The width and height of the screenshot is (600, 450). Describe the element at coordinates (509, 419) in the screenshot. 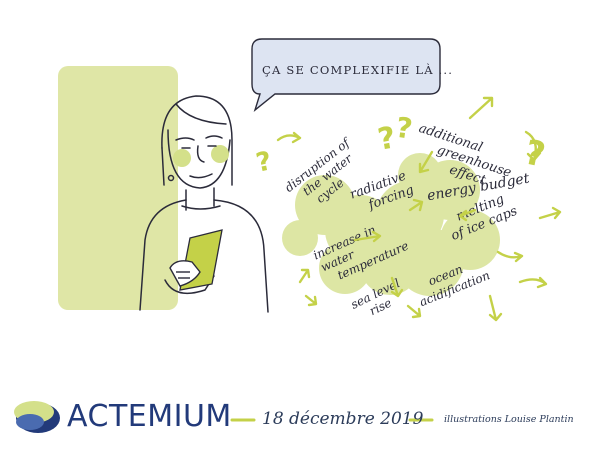

I see `footer-credit: illustrations Louise Plantin` at that location.